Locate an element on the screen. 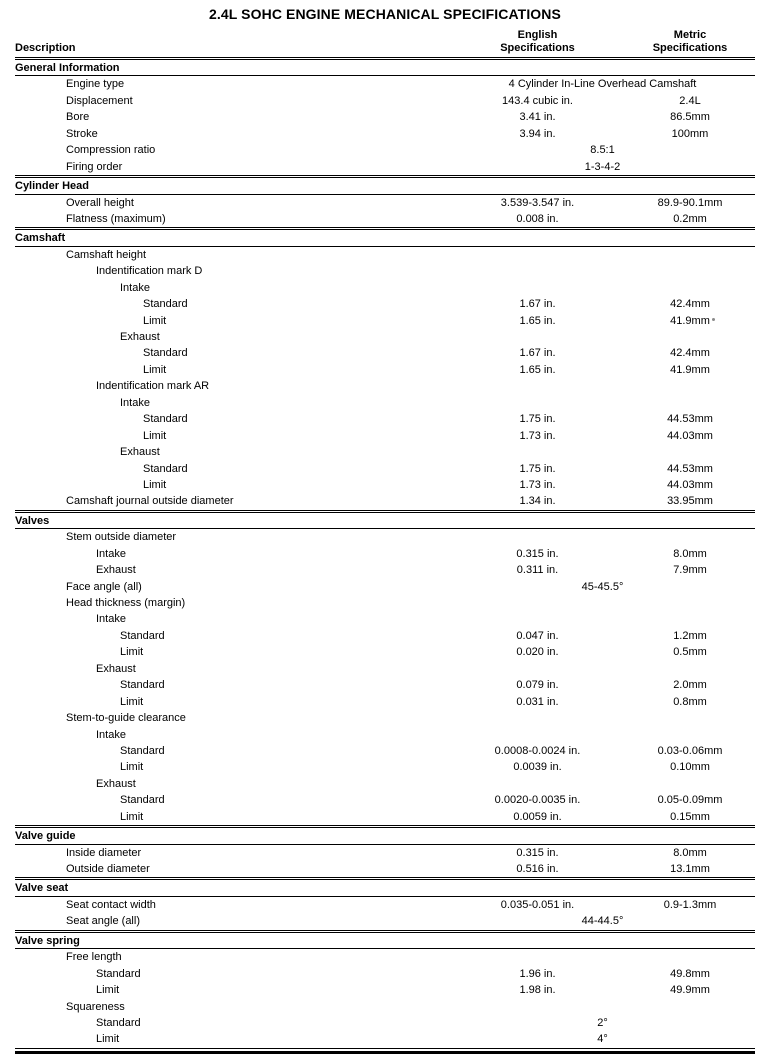  section-title-row: Valve guide is located at coordinates (385, 836).